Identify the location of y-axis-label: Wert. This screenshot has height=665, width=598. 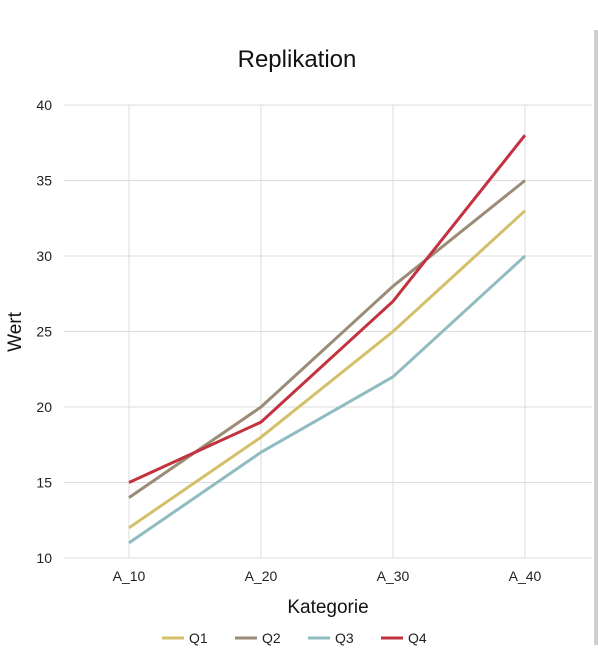
(15, 331).